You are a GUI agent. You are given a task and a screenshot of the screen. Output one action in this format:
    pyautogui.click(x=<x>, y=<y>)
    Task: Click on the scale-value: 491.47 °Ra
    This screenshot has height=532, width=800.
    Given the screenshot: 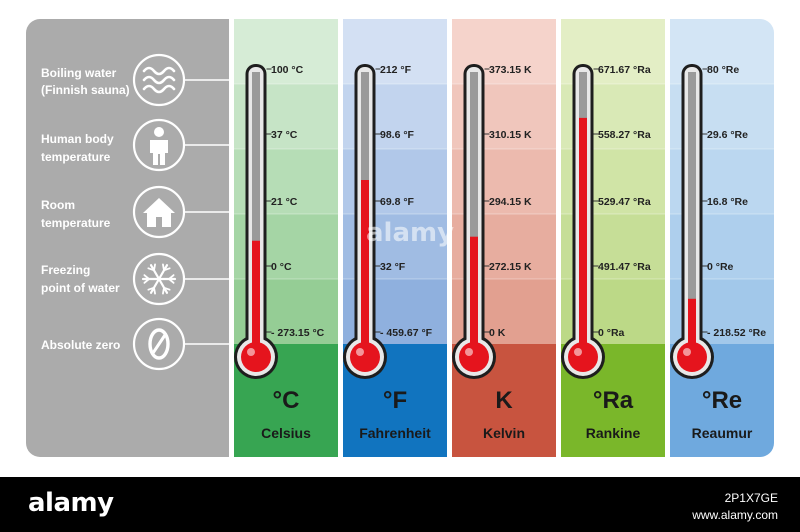 What is the action you would take?
    pyautogui.click(x=624, y=267)
    